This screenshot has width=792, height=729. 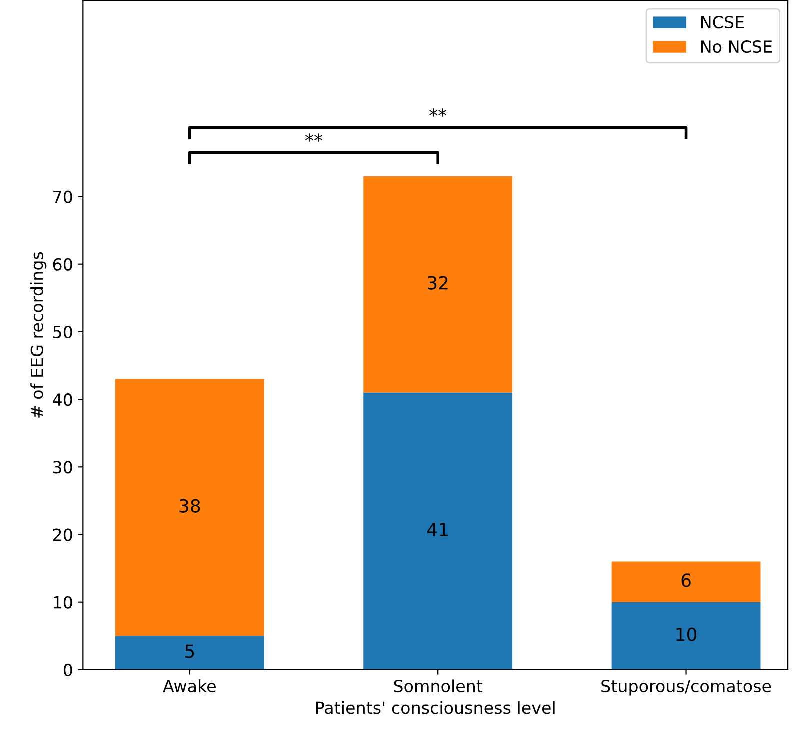 What do you see at coordinates (63, 197) in the screenshot?
I see `y-tick-label: 70` at bounding box center [63, 197].